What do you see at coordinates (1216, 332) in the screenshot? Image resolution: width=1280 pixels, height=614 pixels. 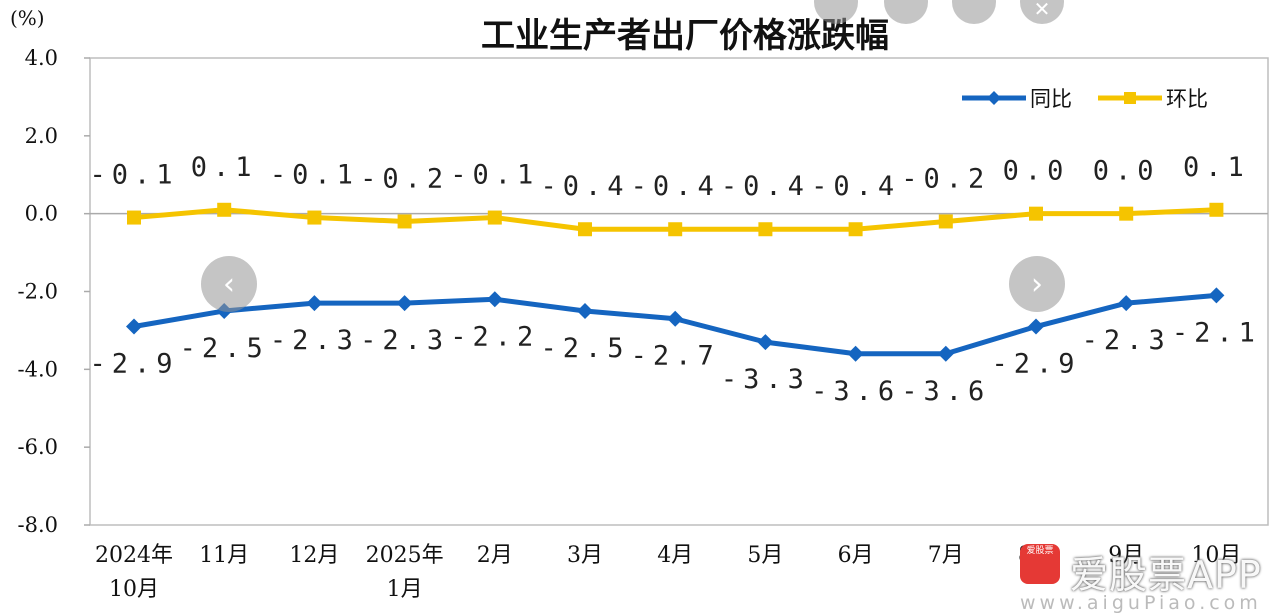 I see `data-label: -2.1` at bounding box center [1216, 332].